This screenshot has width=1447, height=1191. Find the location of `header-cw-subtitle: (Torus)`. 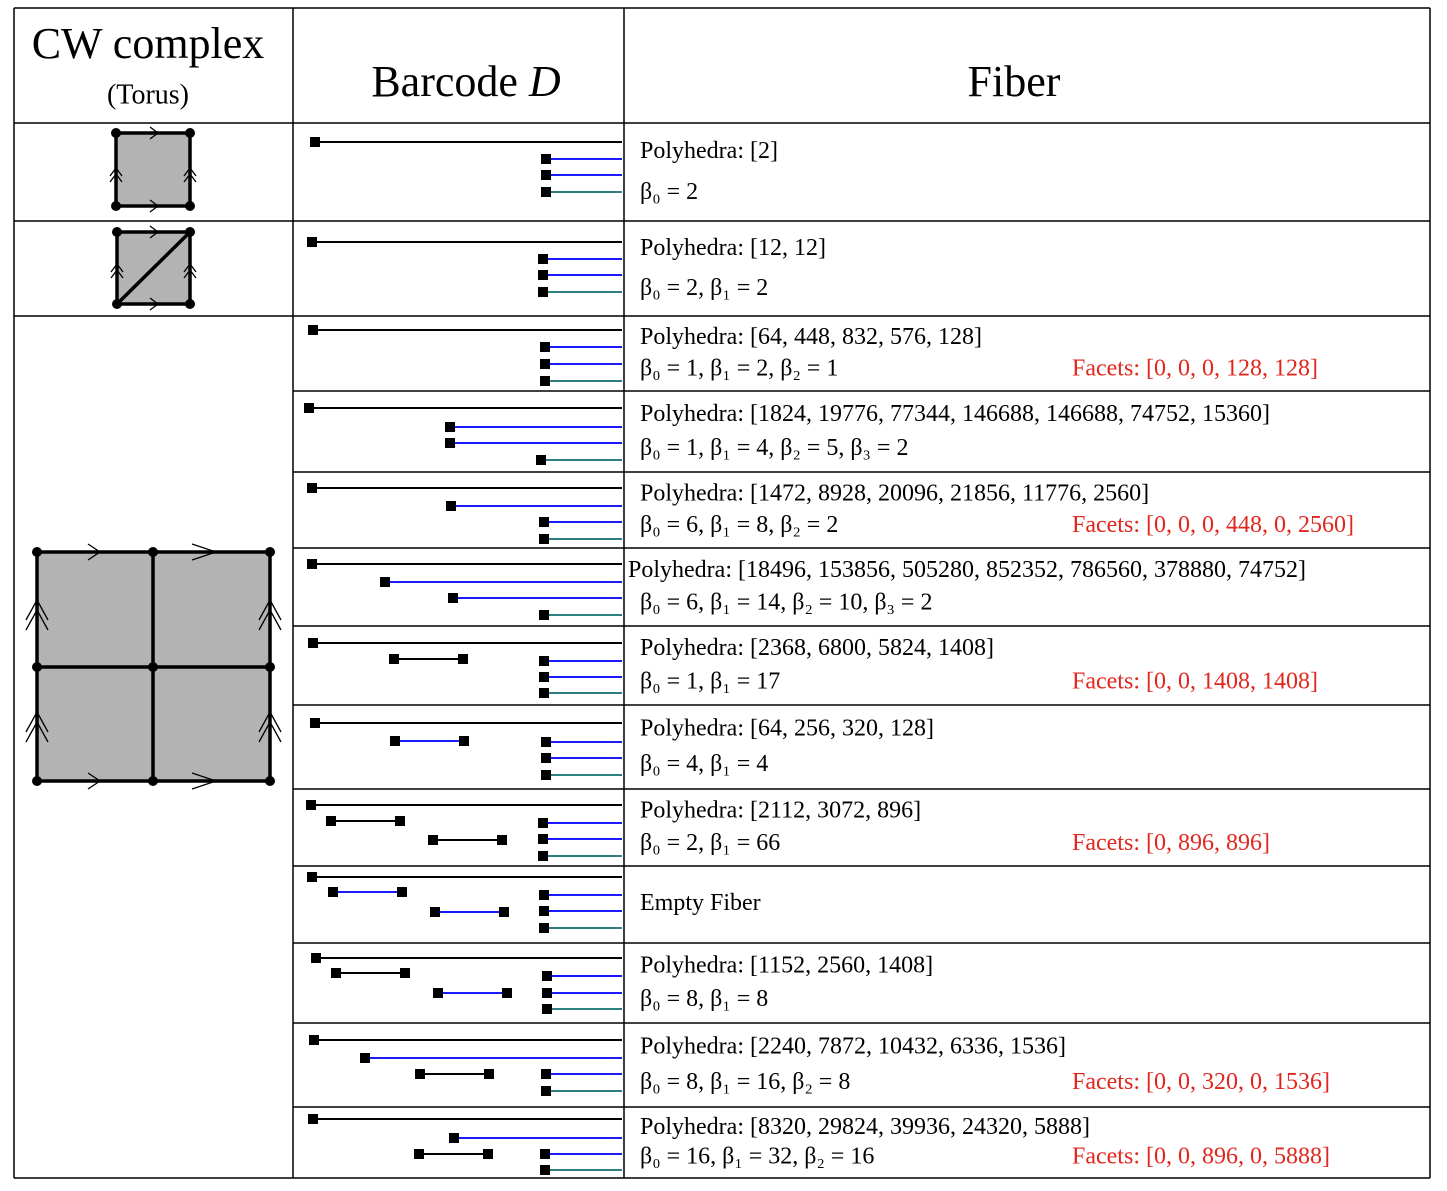

header-cw-subtitle: (Torus) is located at coordinates (148, 94).